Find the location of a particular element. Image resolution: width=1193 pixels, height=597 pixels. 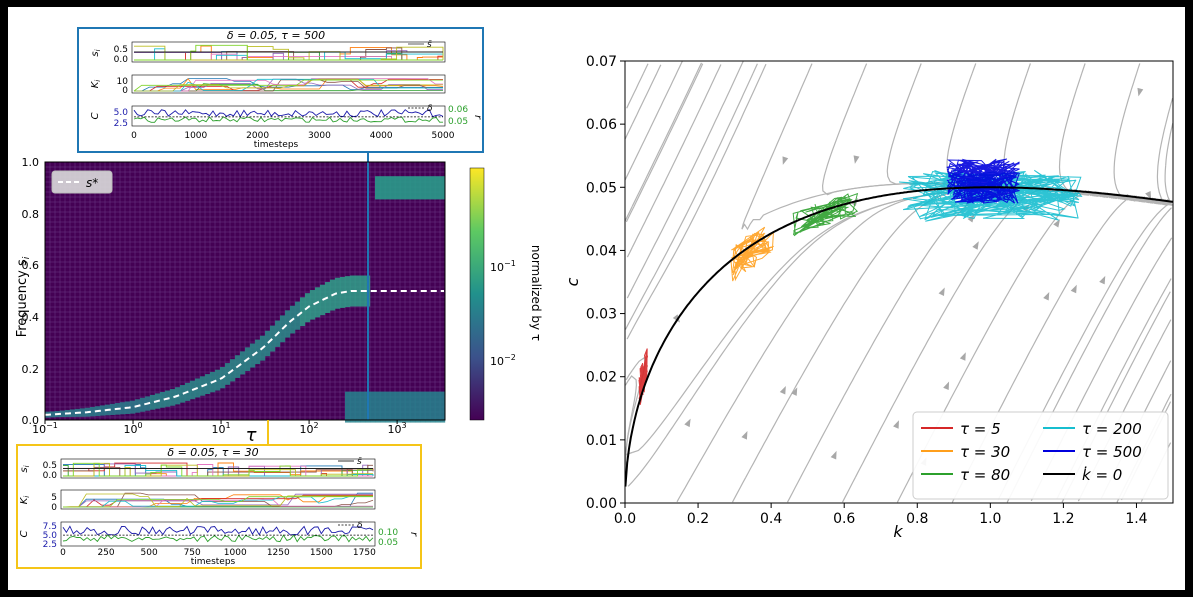

trace-line is located at coordinates (218, 469).